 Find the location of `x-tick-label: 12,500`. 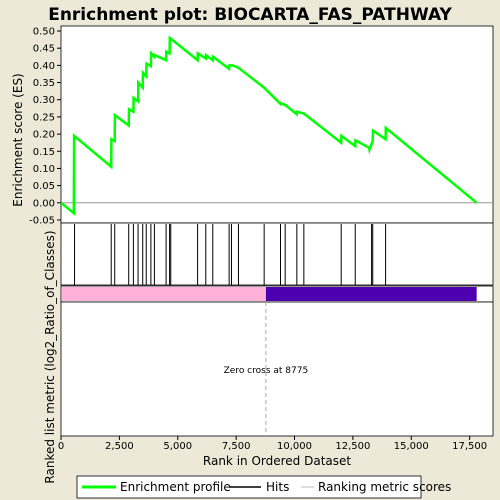

x-tick-label: 12,500 is located at coordinates (352, 446).